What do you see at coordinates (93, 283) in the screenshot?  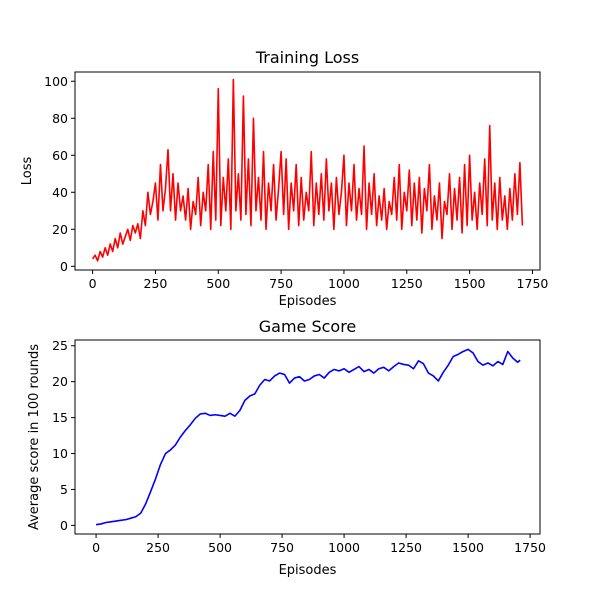 I see `loss-x-tick-label-0: 0` at bounding box center [93, 283].